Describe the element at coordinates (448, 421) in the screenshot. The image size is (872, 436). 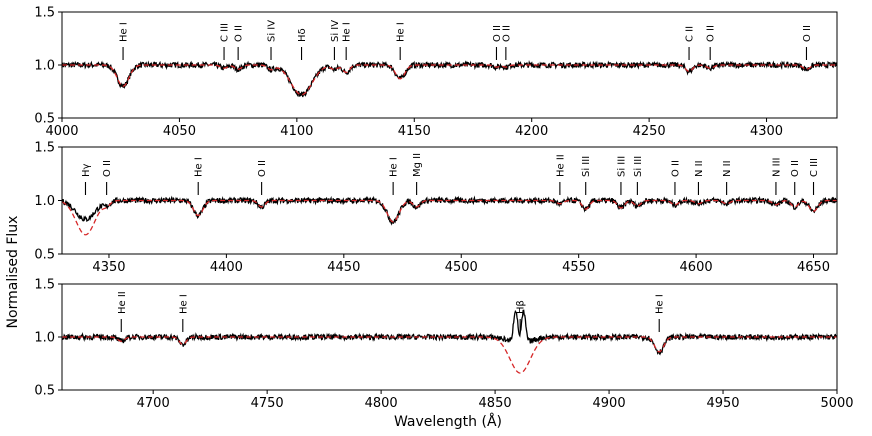
I see `x-axis-title: Wavelength (Å)` at that location.